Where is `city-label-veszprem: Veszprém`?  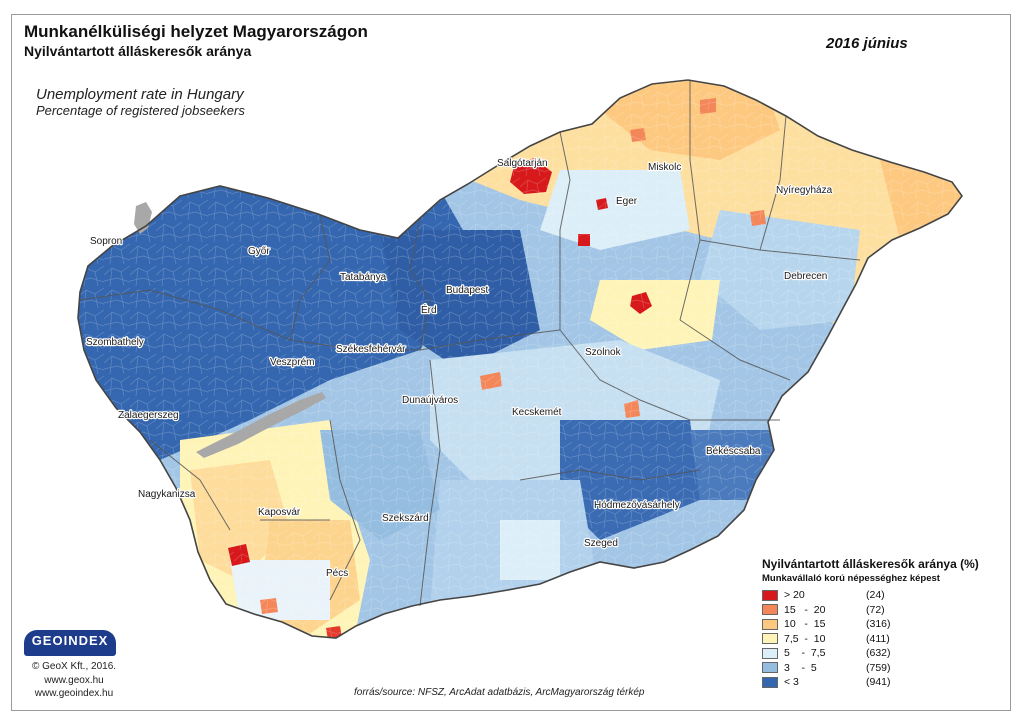
city-label-veszprem: Veszprém is located at coordinates (292, 362).